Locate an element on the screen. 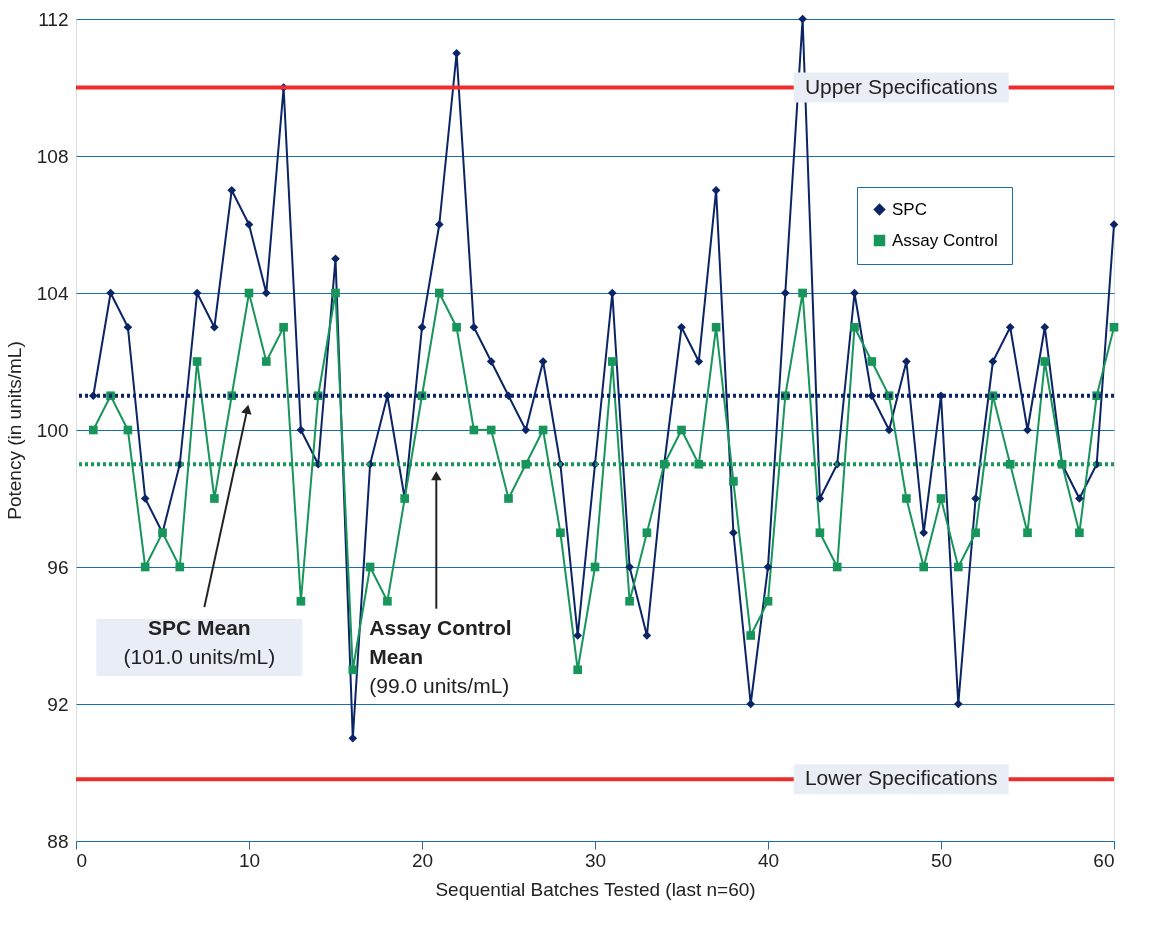 The height and width of the screenshot is (935, 1154). x-tick-label: 40 is located at coordinates (768, 860).